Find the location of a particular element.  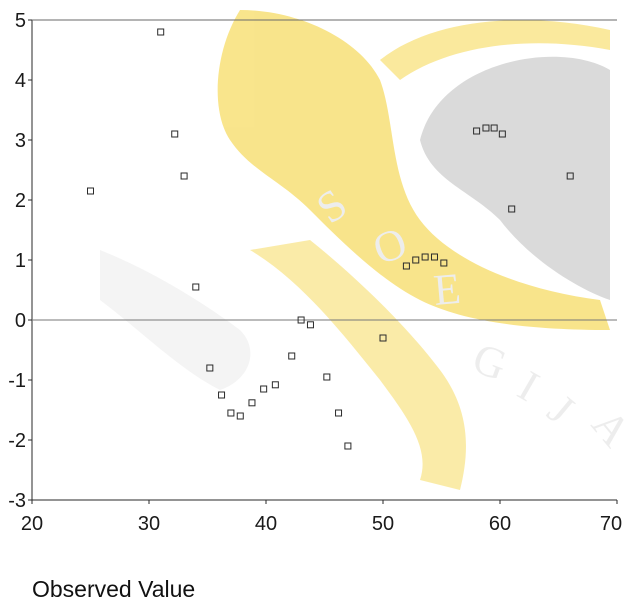

y-ticks: 5 4 3 2 1 0 -1 -2 -3 is located at coordinates (20, 261).